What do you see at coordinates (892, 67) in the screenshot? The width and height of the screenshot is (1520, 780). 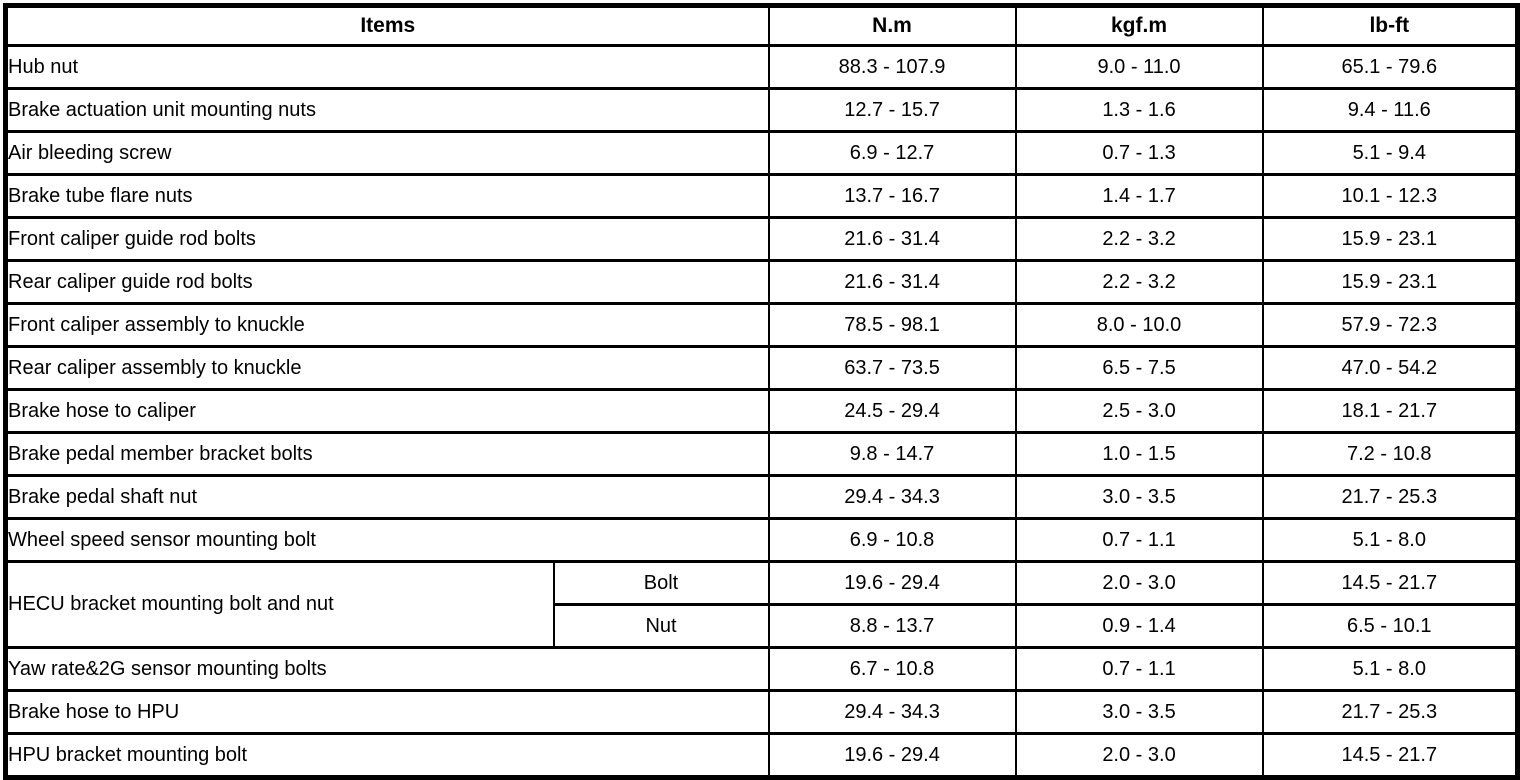 I see `value-cell-nm: 88.3 - 107.9` at bounding box center [892, 67].